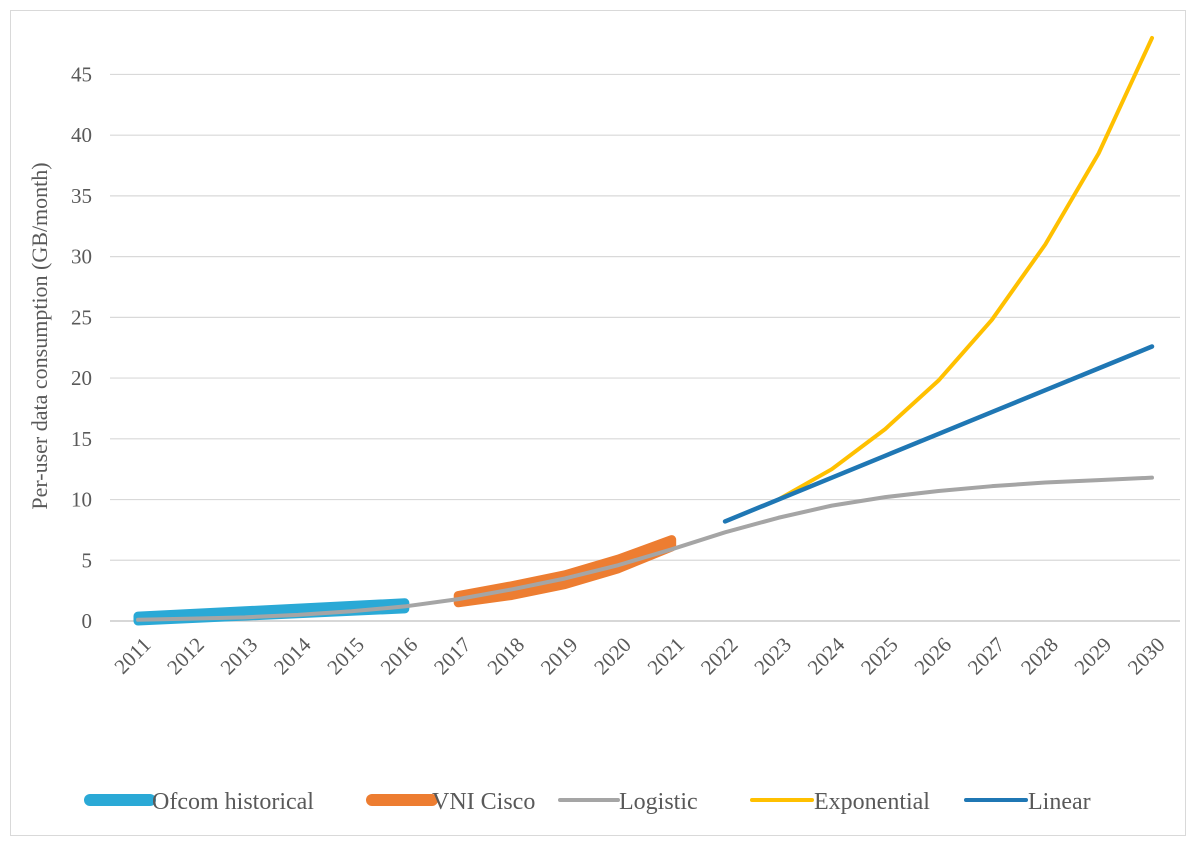 The height and width of the screenshot is (841, 1191). I want to click on series-linear, so click(938, 434).